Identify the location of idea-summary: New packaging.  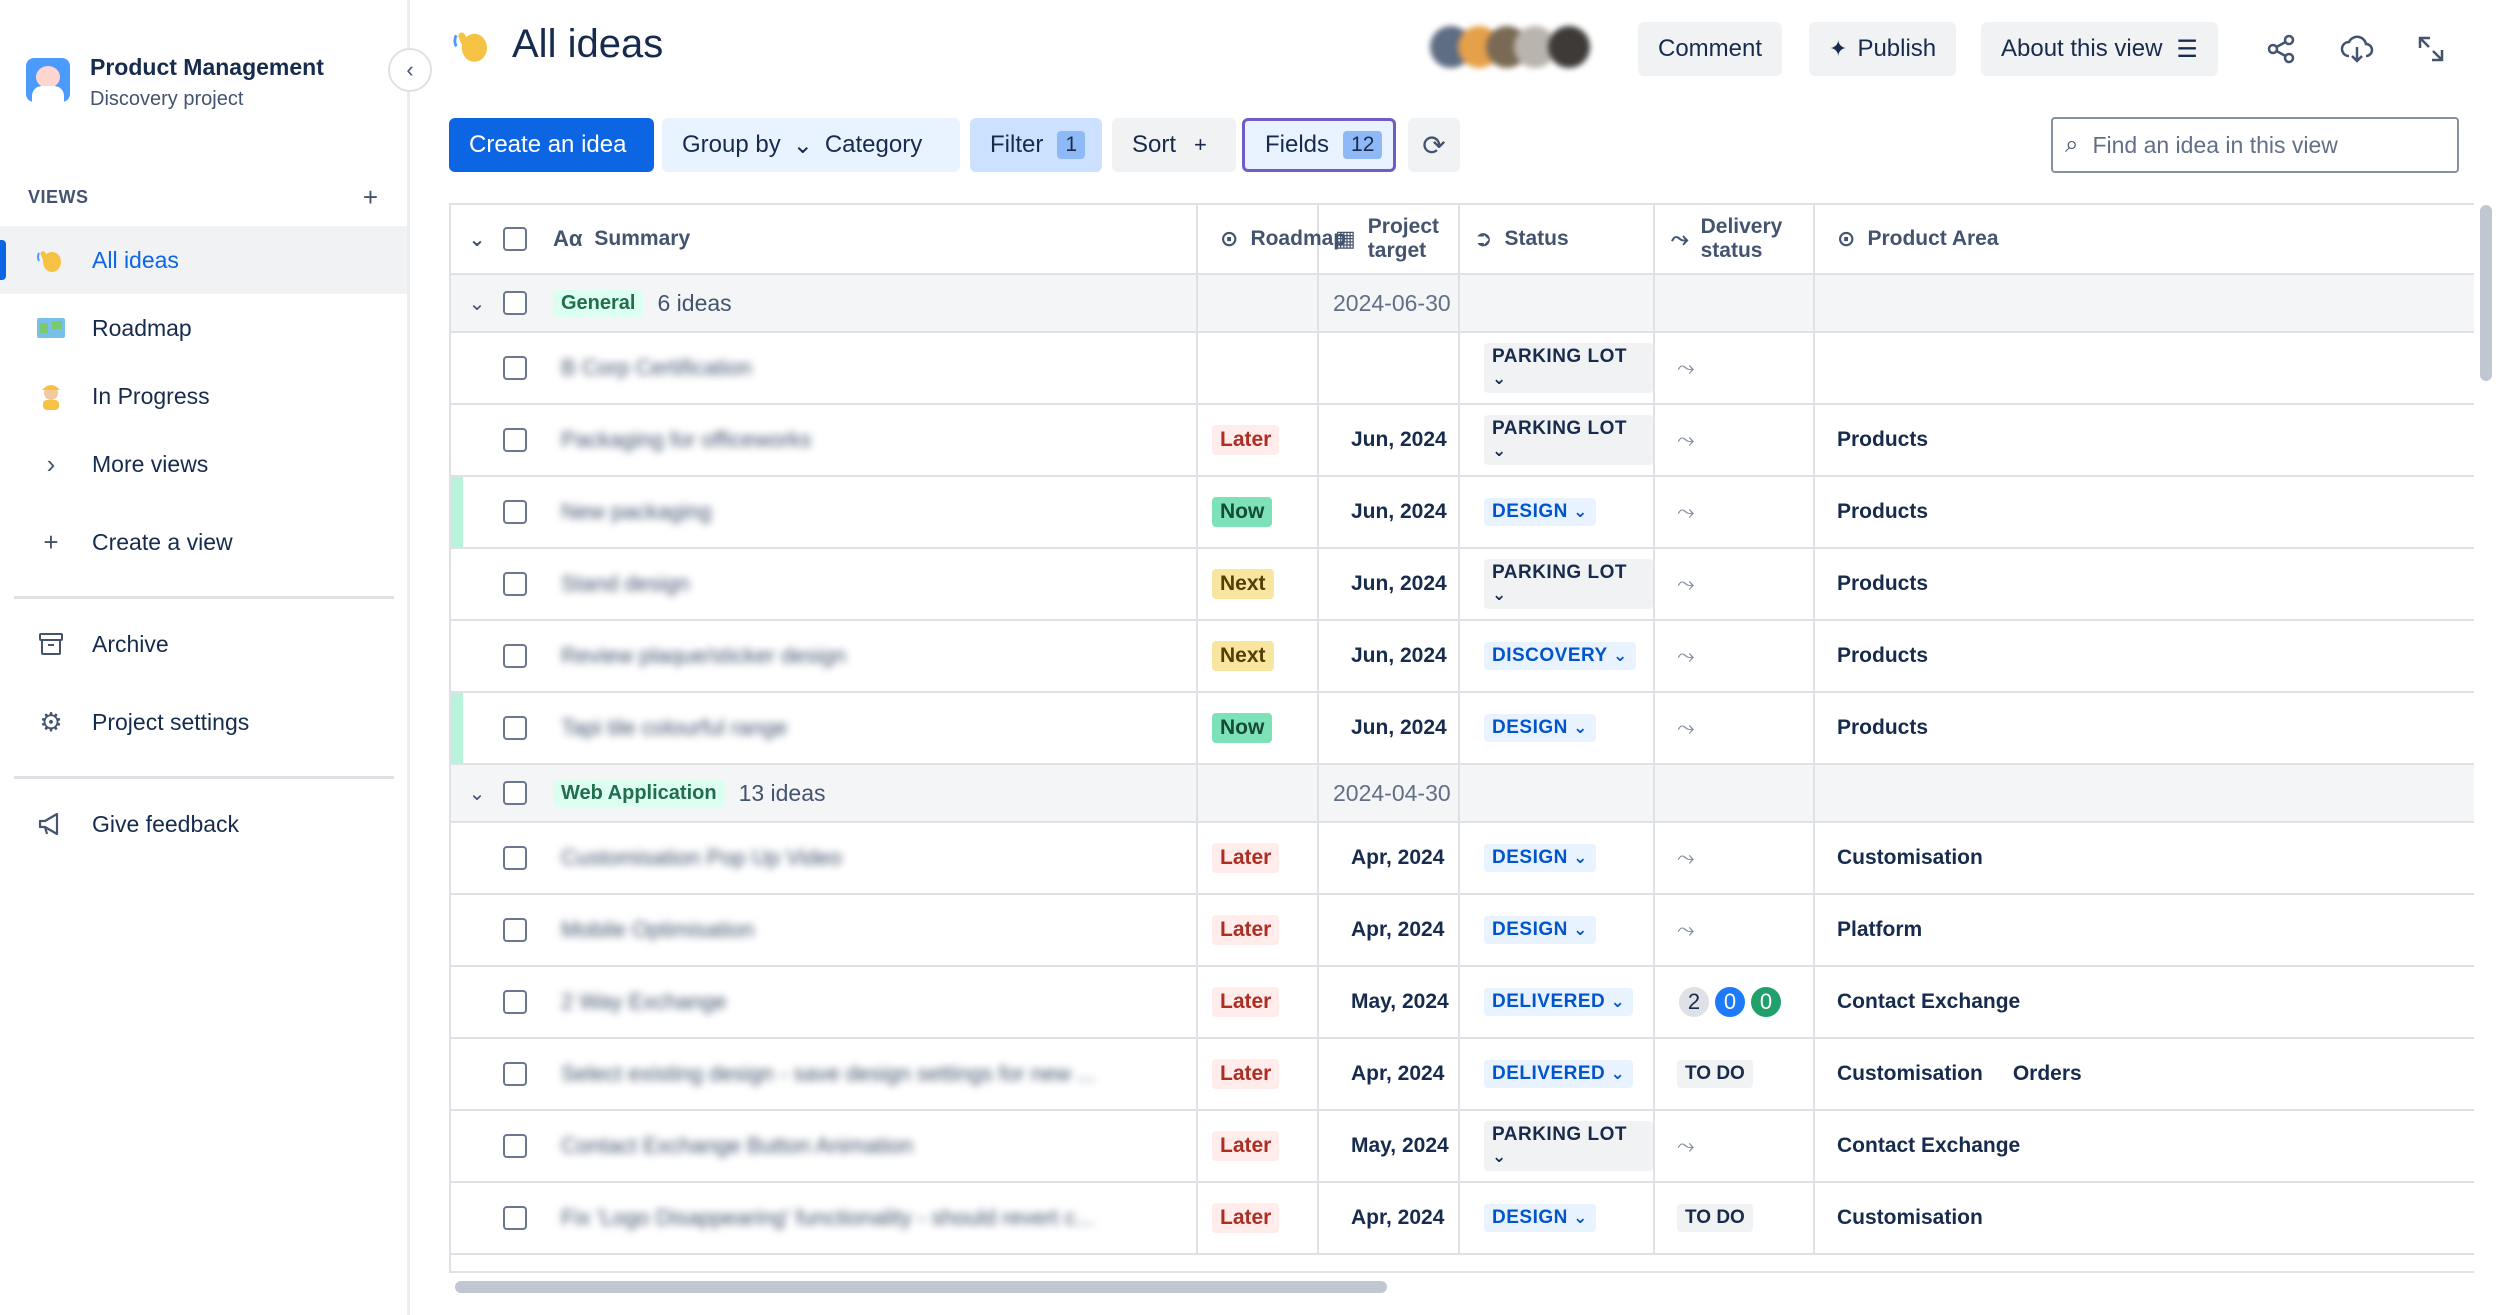
(636, 511).